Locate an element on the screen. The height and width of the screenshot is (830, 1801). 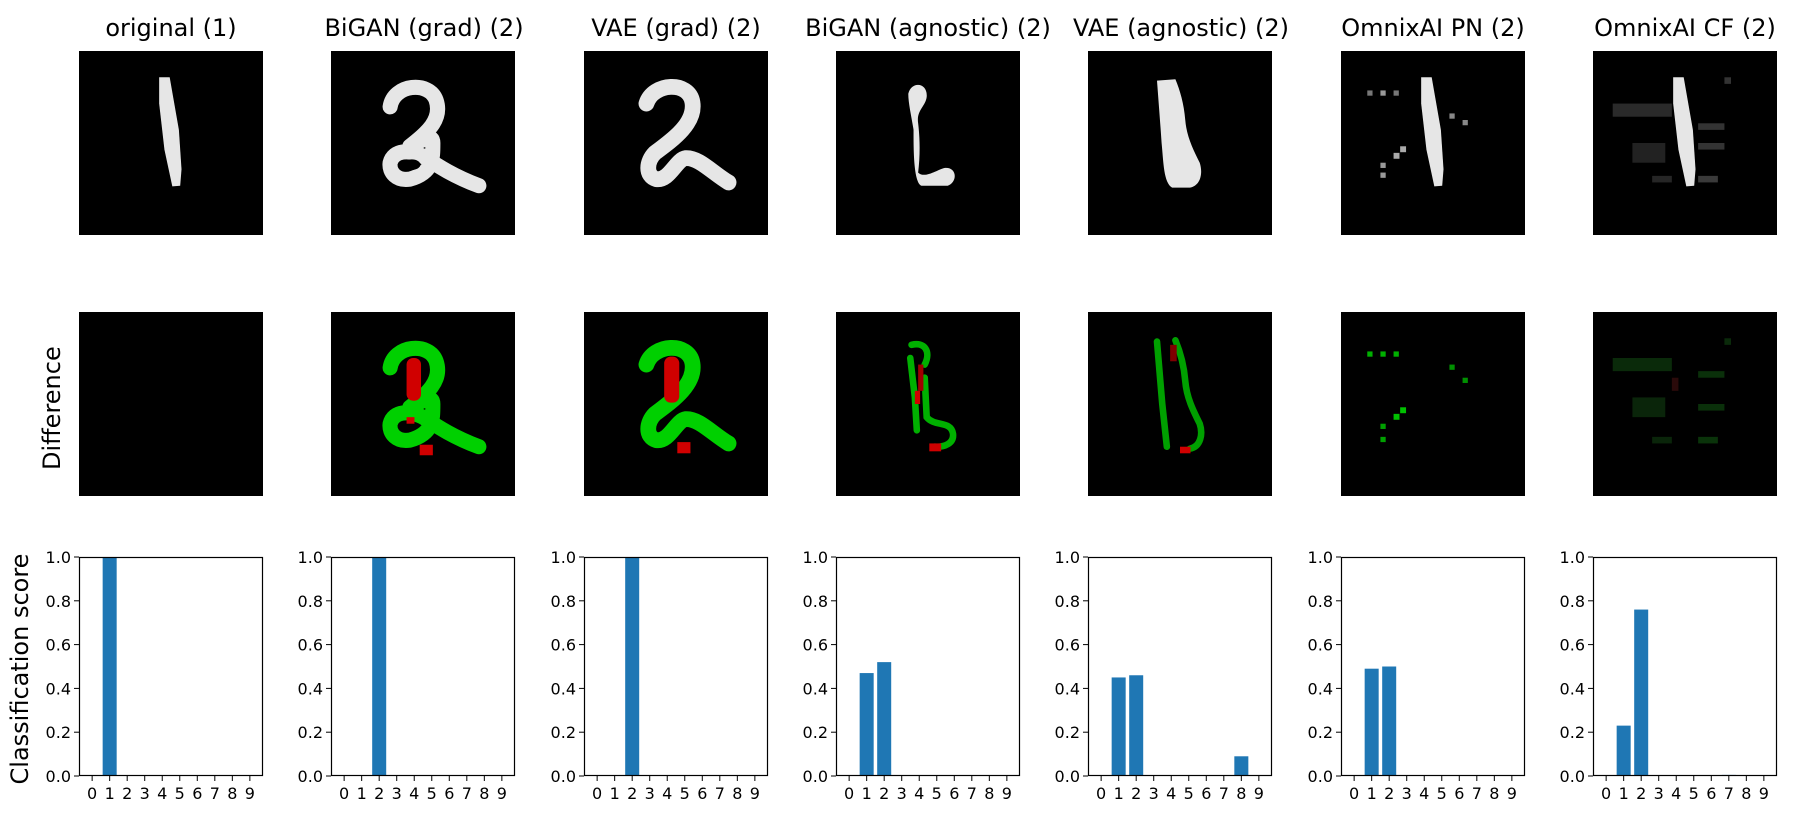
panel-title-original: original (1) is located at coordinates (171, 28).